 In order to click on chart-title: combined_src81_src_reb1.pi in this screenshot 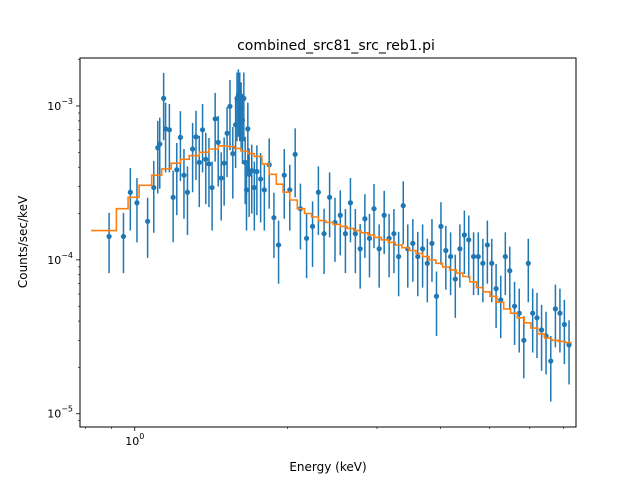, I will do `click(336, 46)`.